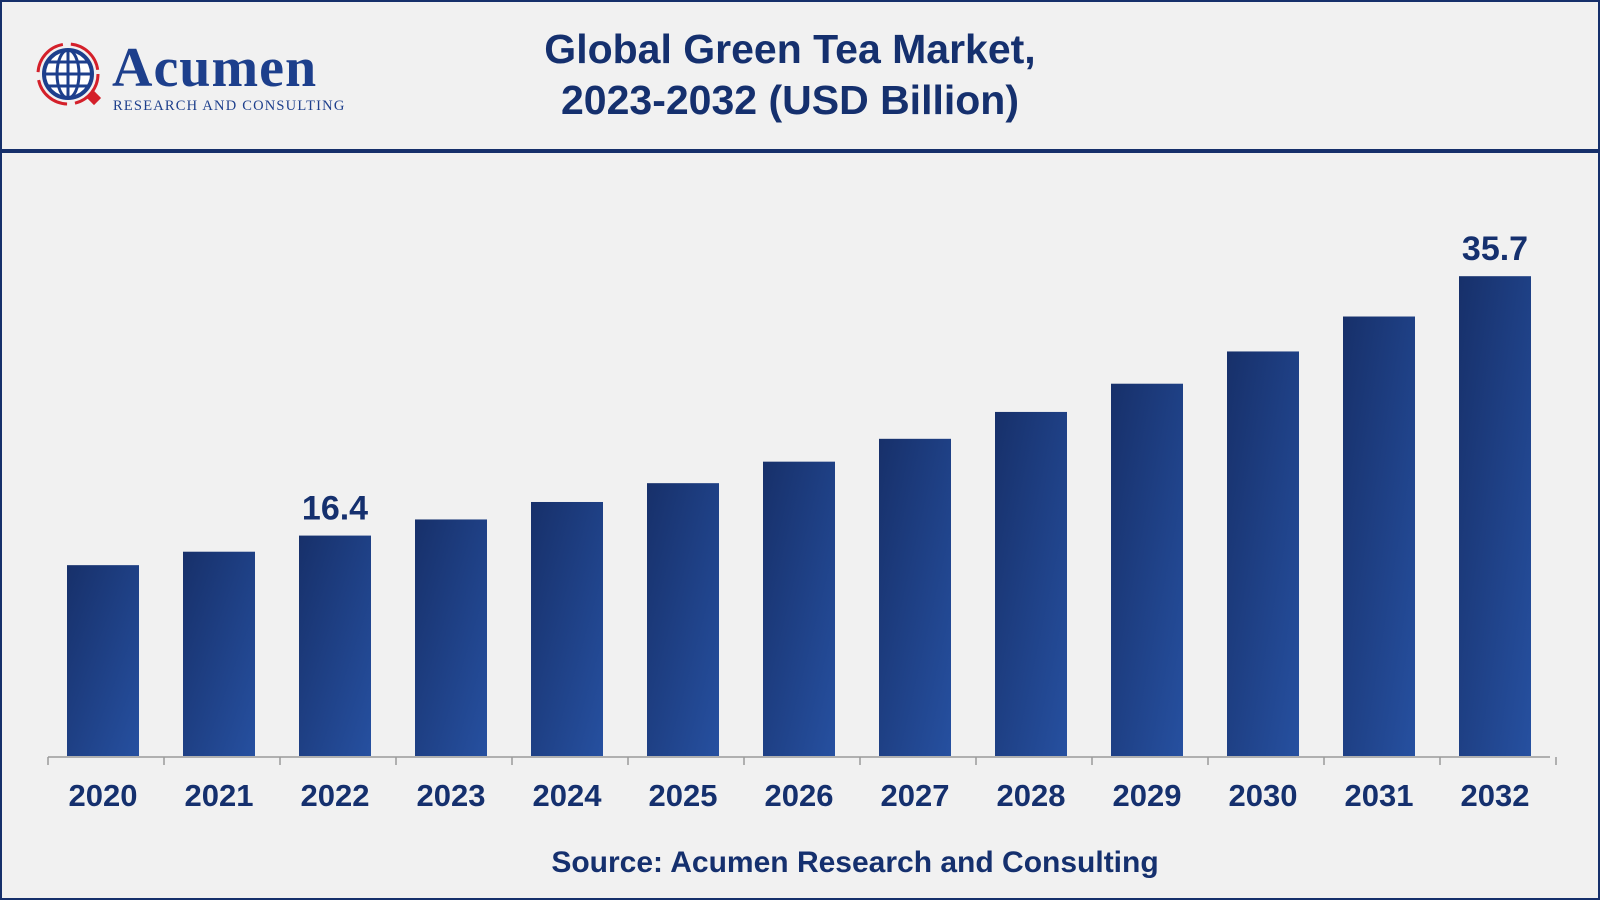 The height and width of the screenshot is (900, 1600). I want to click on bar-2023, so click(451, 637).